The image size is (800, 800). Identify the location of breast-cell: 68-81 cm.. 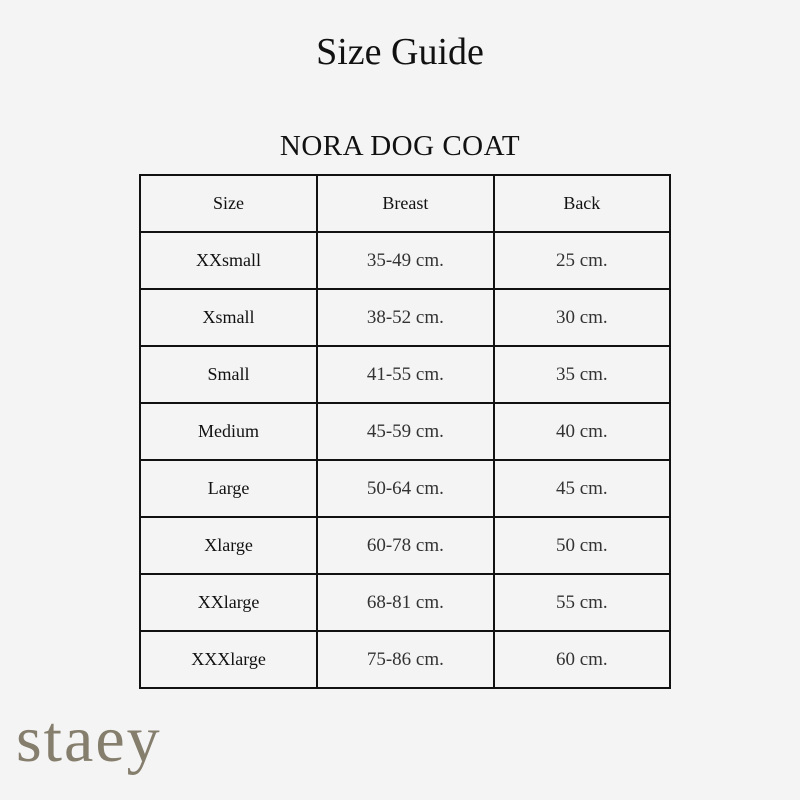
(405, 602).